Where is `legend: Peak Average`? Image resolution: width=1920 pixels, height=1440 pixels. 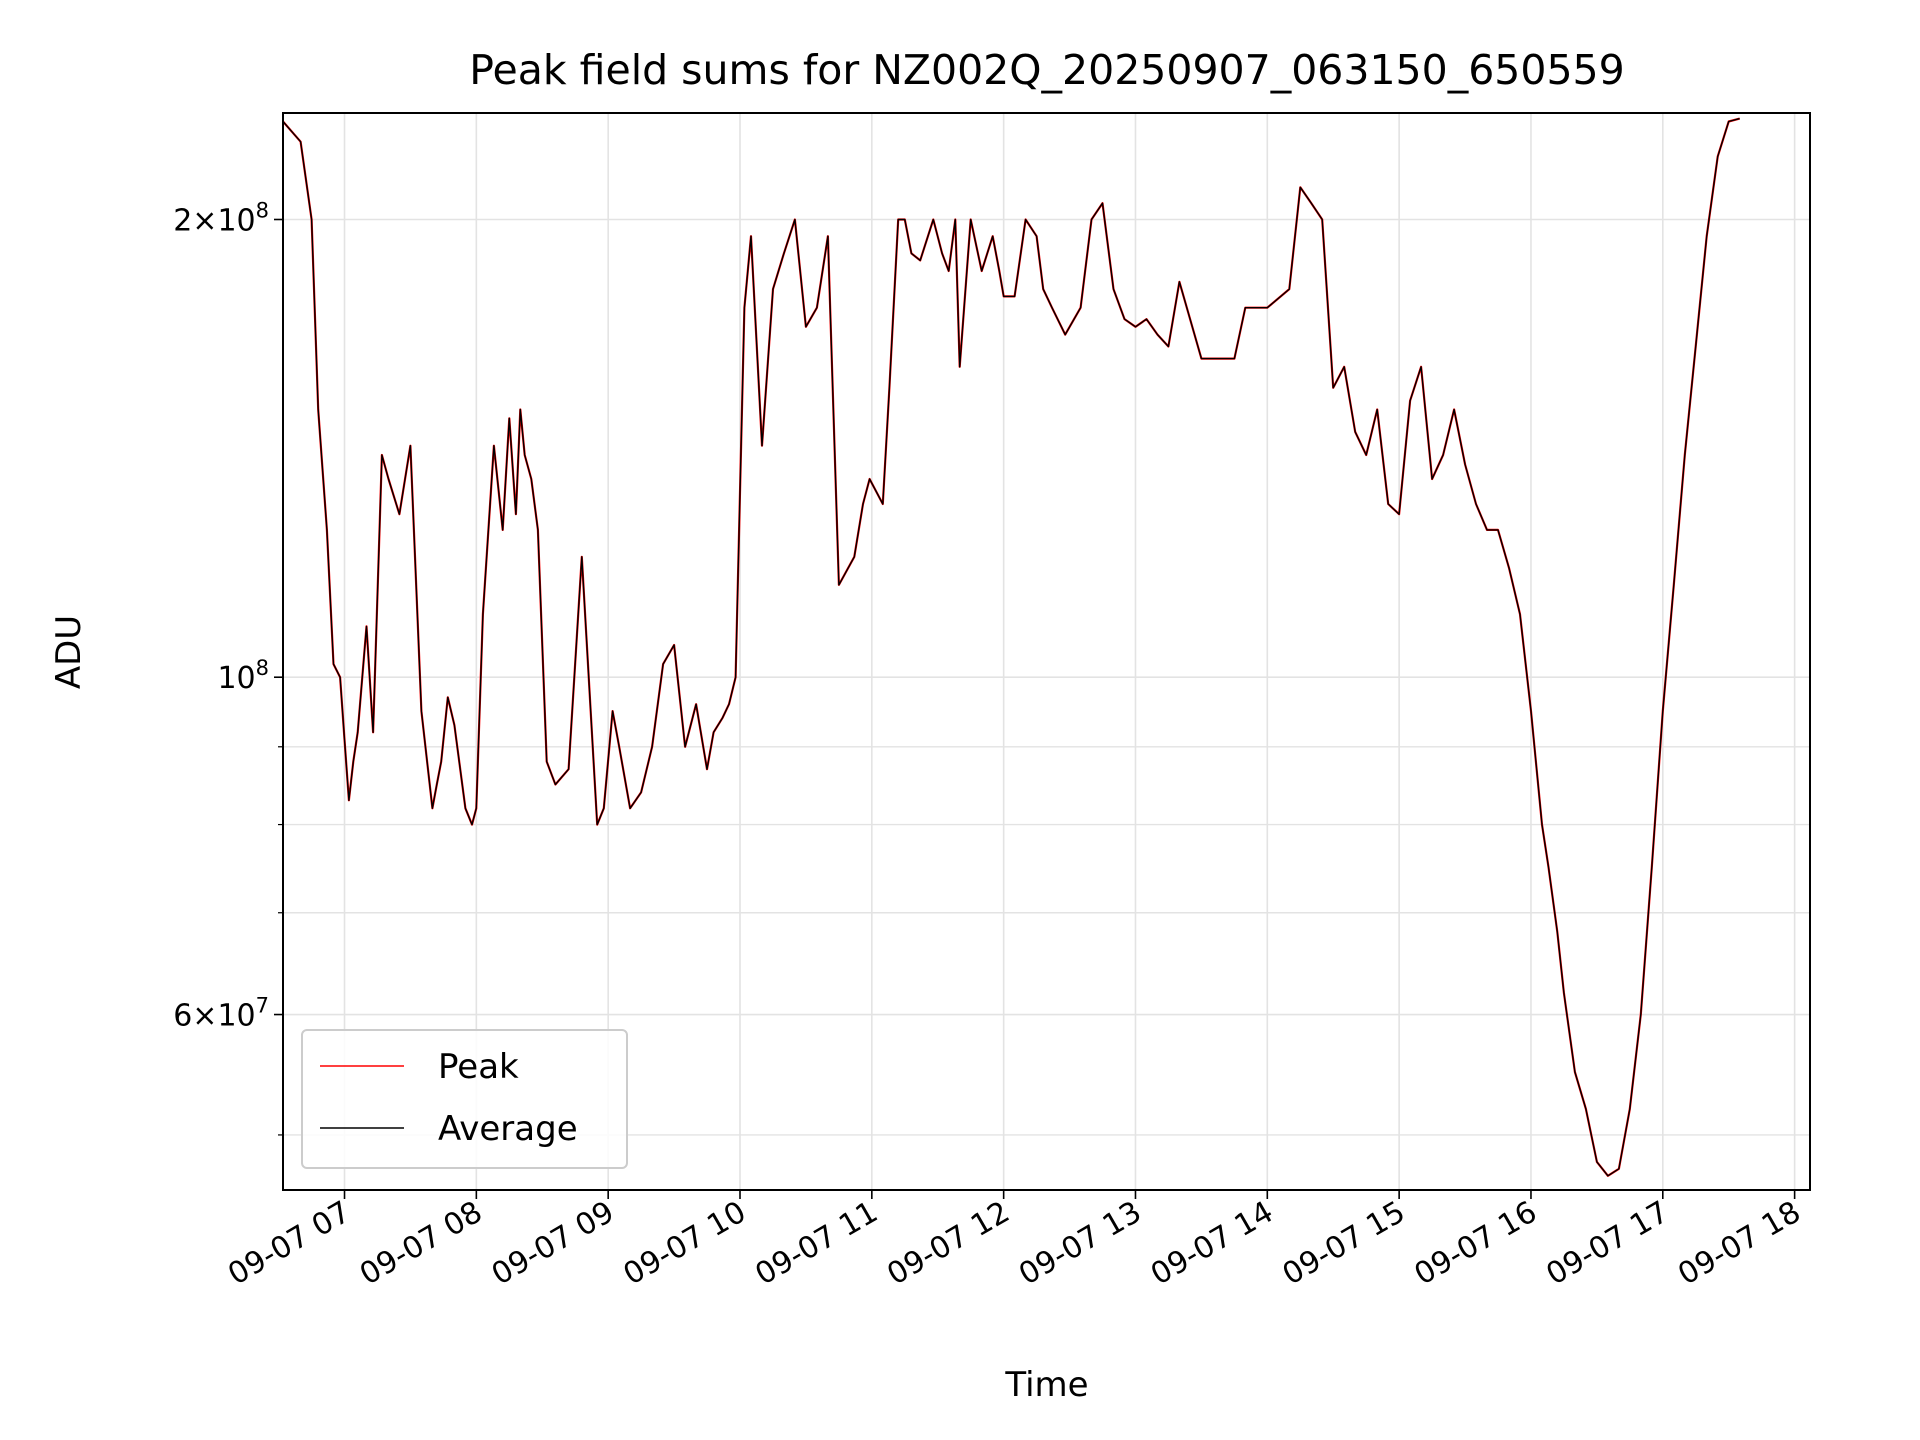
legend: Peak Average is located at coordinates (464, 1099).